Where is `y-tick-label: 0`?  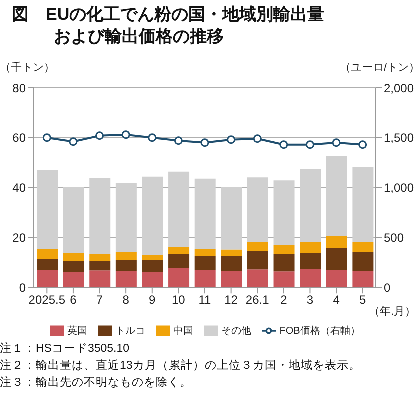
y-tick-label: 0 is located at coordinates (22, 287).